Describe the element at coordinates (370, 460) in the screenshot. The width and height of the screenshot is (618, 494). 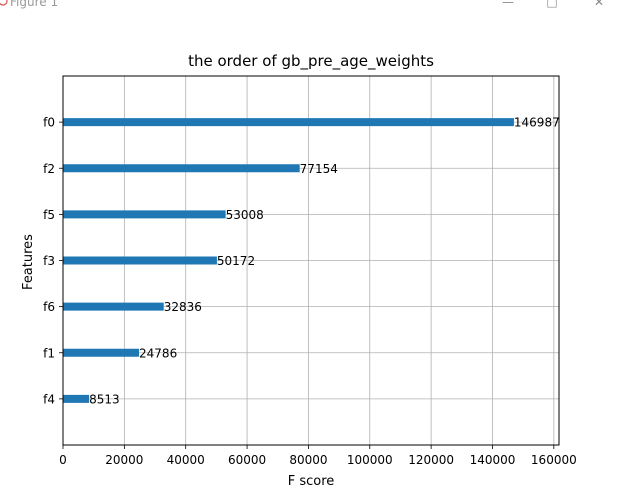
I see `x-tick-label: 100000` at that location.